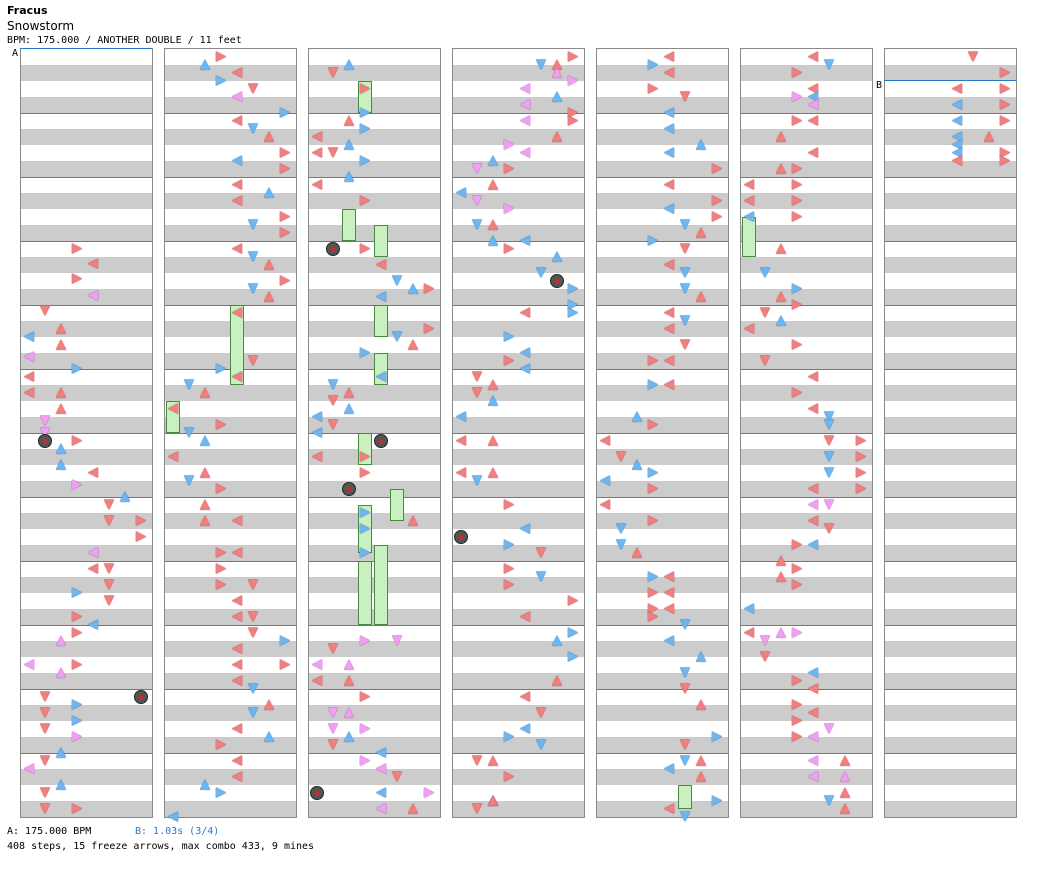 The height and width of the screenshot is (876, 1040). What do you see at coordinates (950, 80) in the screenshot?
I see `bpm-marker-b-line` at bounding box center [950, 80].